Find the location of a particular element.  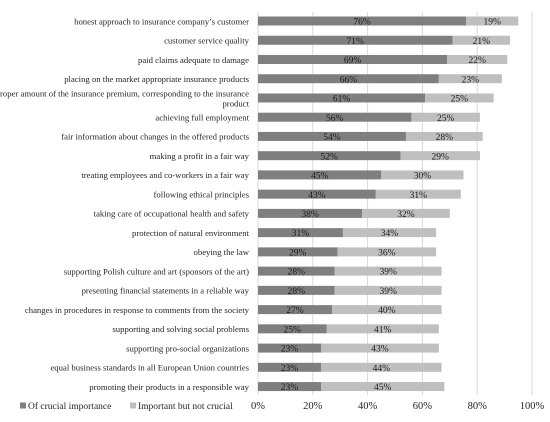

data-label: 30% is located at coordinates (423, 177).